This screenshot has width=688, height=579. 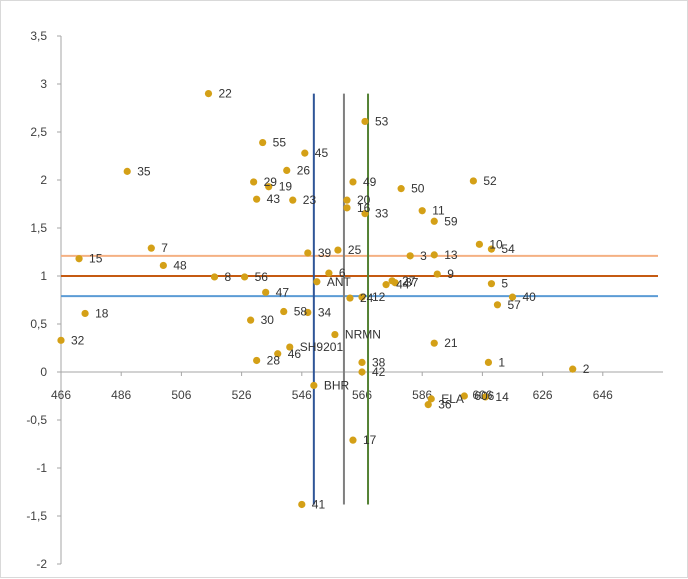 I want to click on data-point-label: 2, so click(x=586, y=369).